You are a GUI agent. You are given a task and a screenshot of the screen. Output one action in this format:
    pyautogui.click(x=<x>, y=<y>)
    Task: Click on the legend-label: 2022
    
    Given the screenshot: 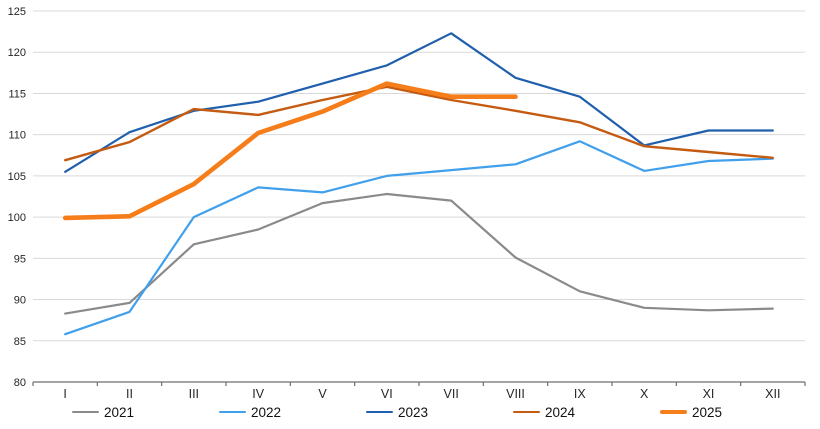 What is the action you would take?
    pyautogui.click(x=266, y=412)
    